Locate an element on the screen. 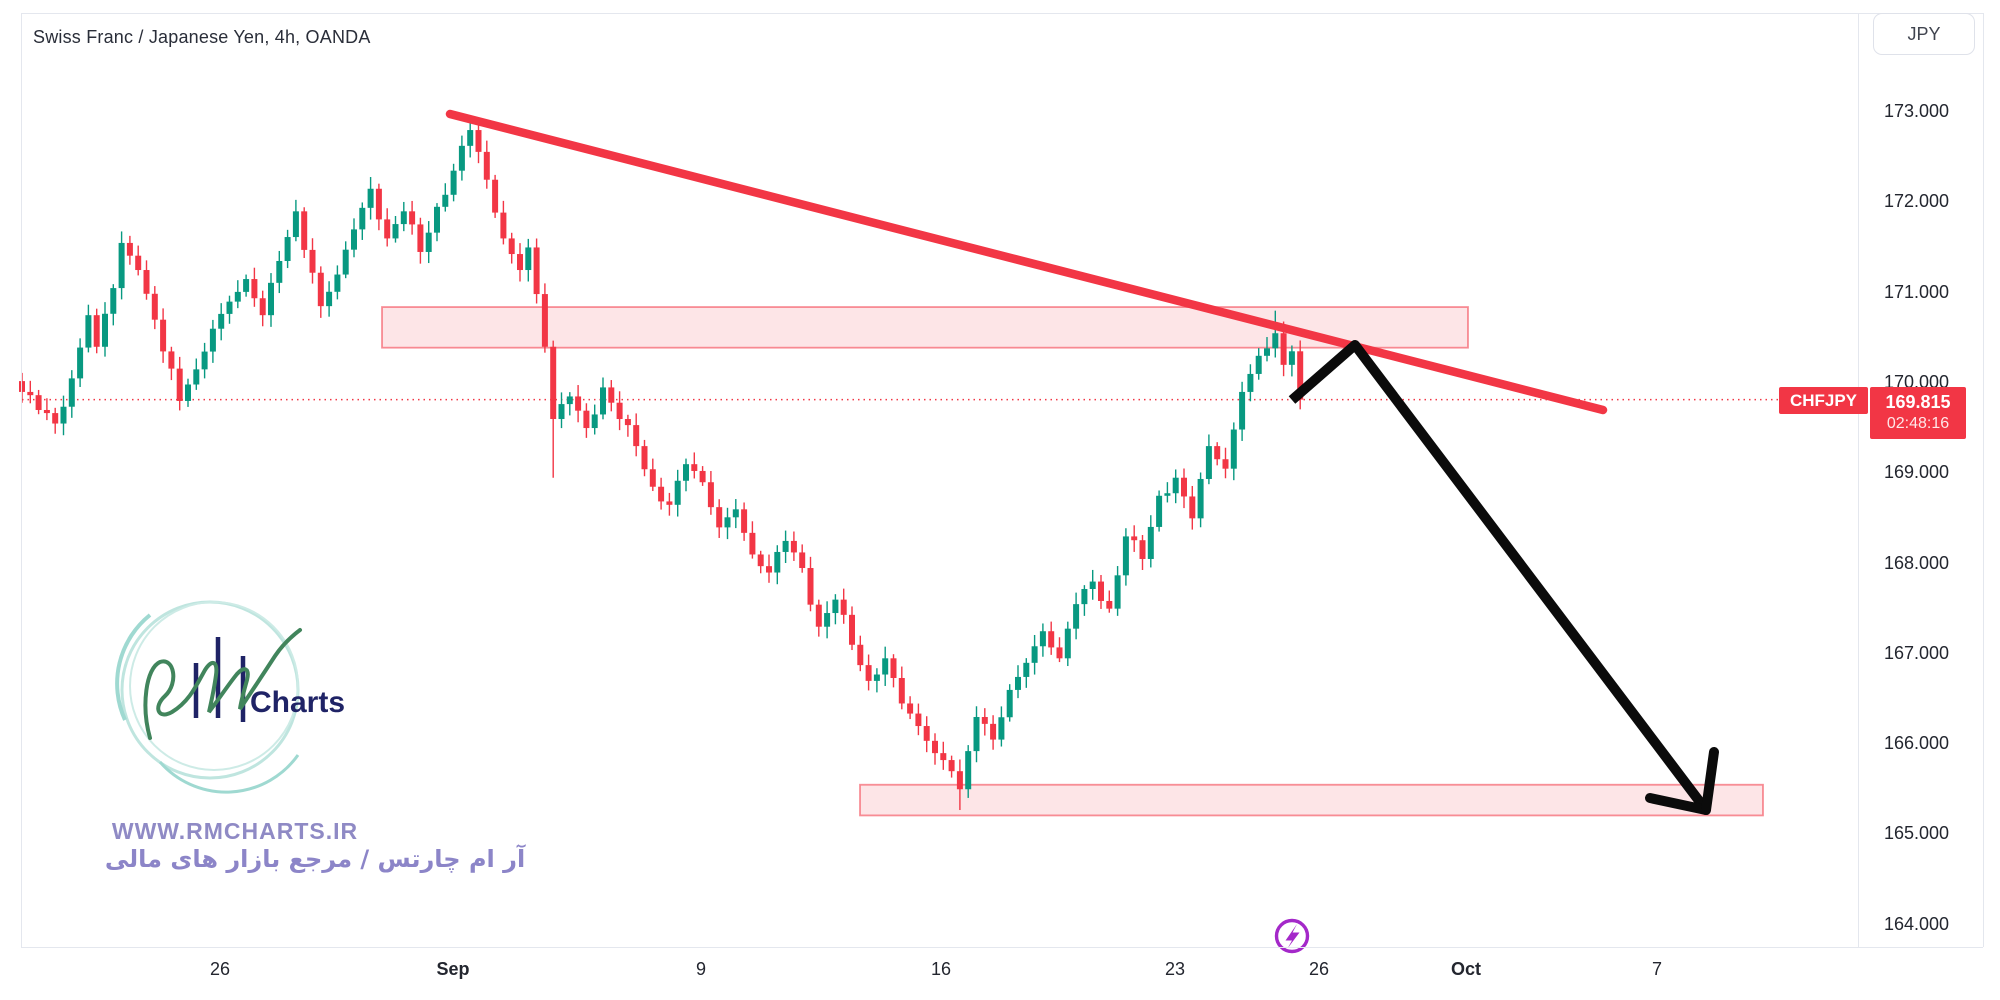 Image resolution: width=2000 pixels, height=1000 pixels. price-tick-label: 172.000 is located at coordinates (1917, 201).